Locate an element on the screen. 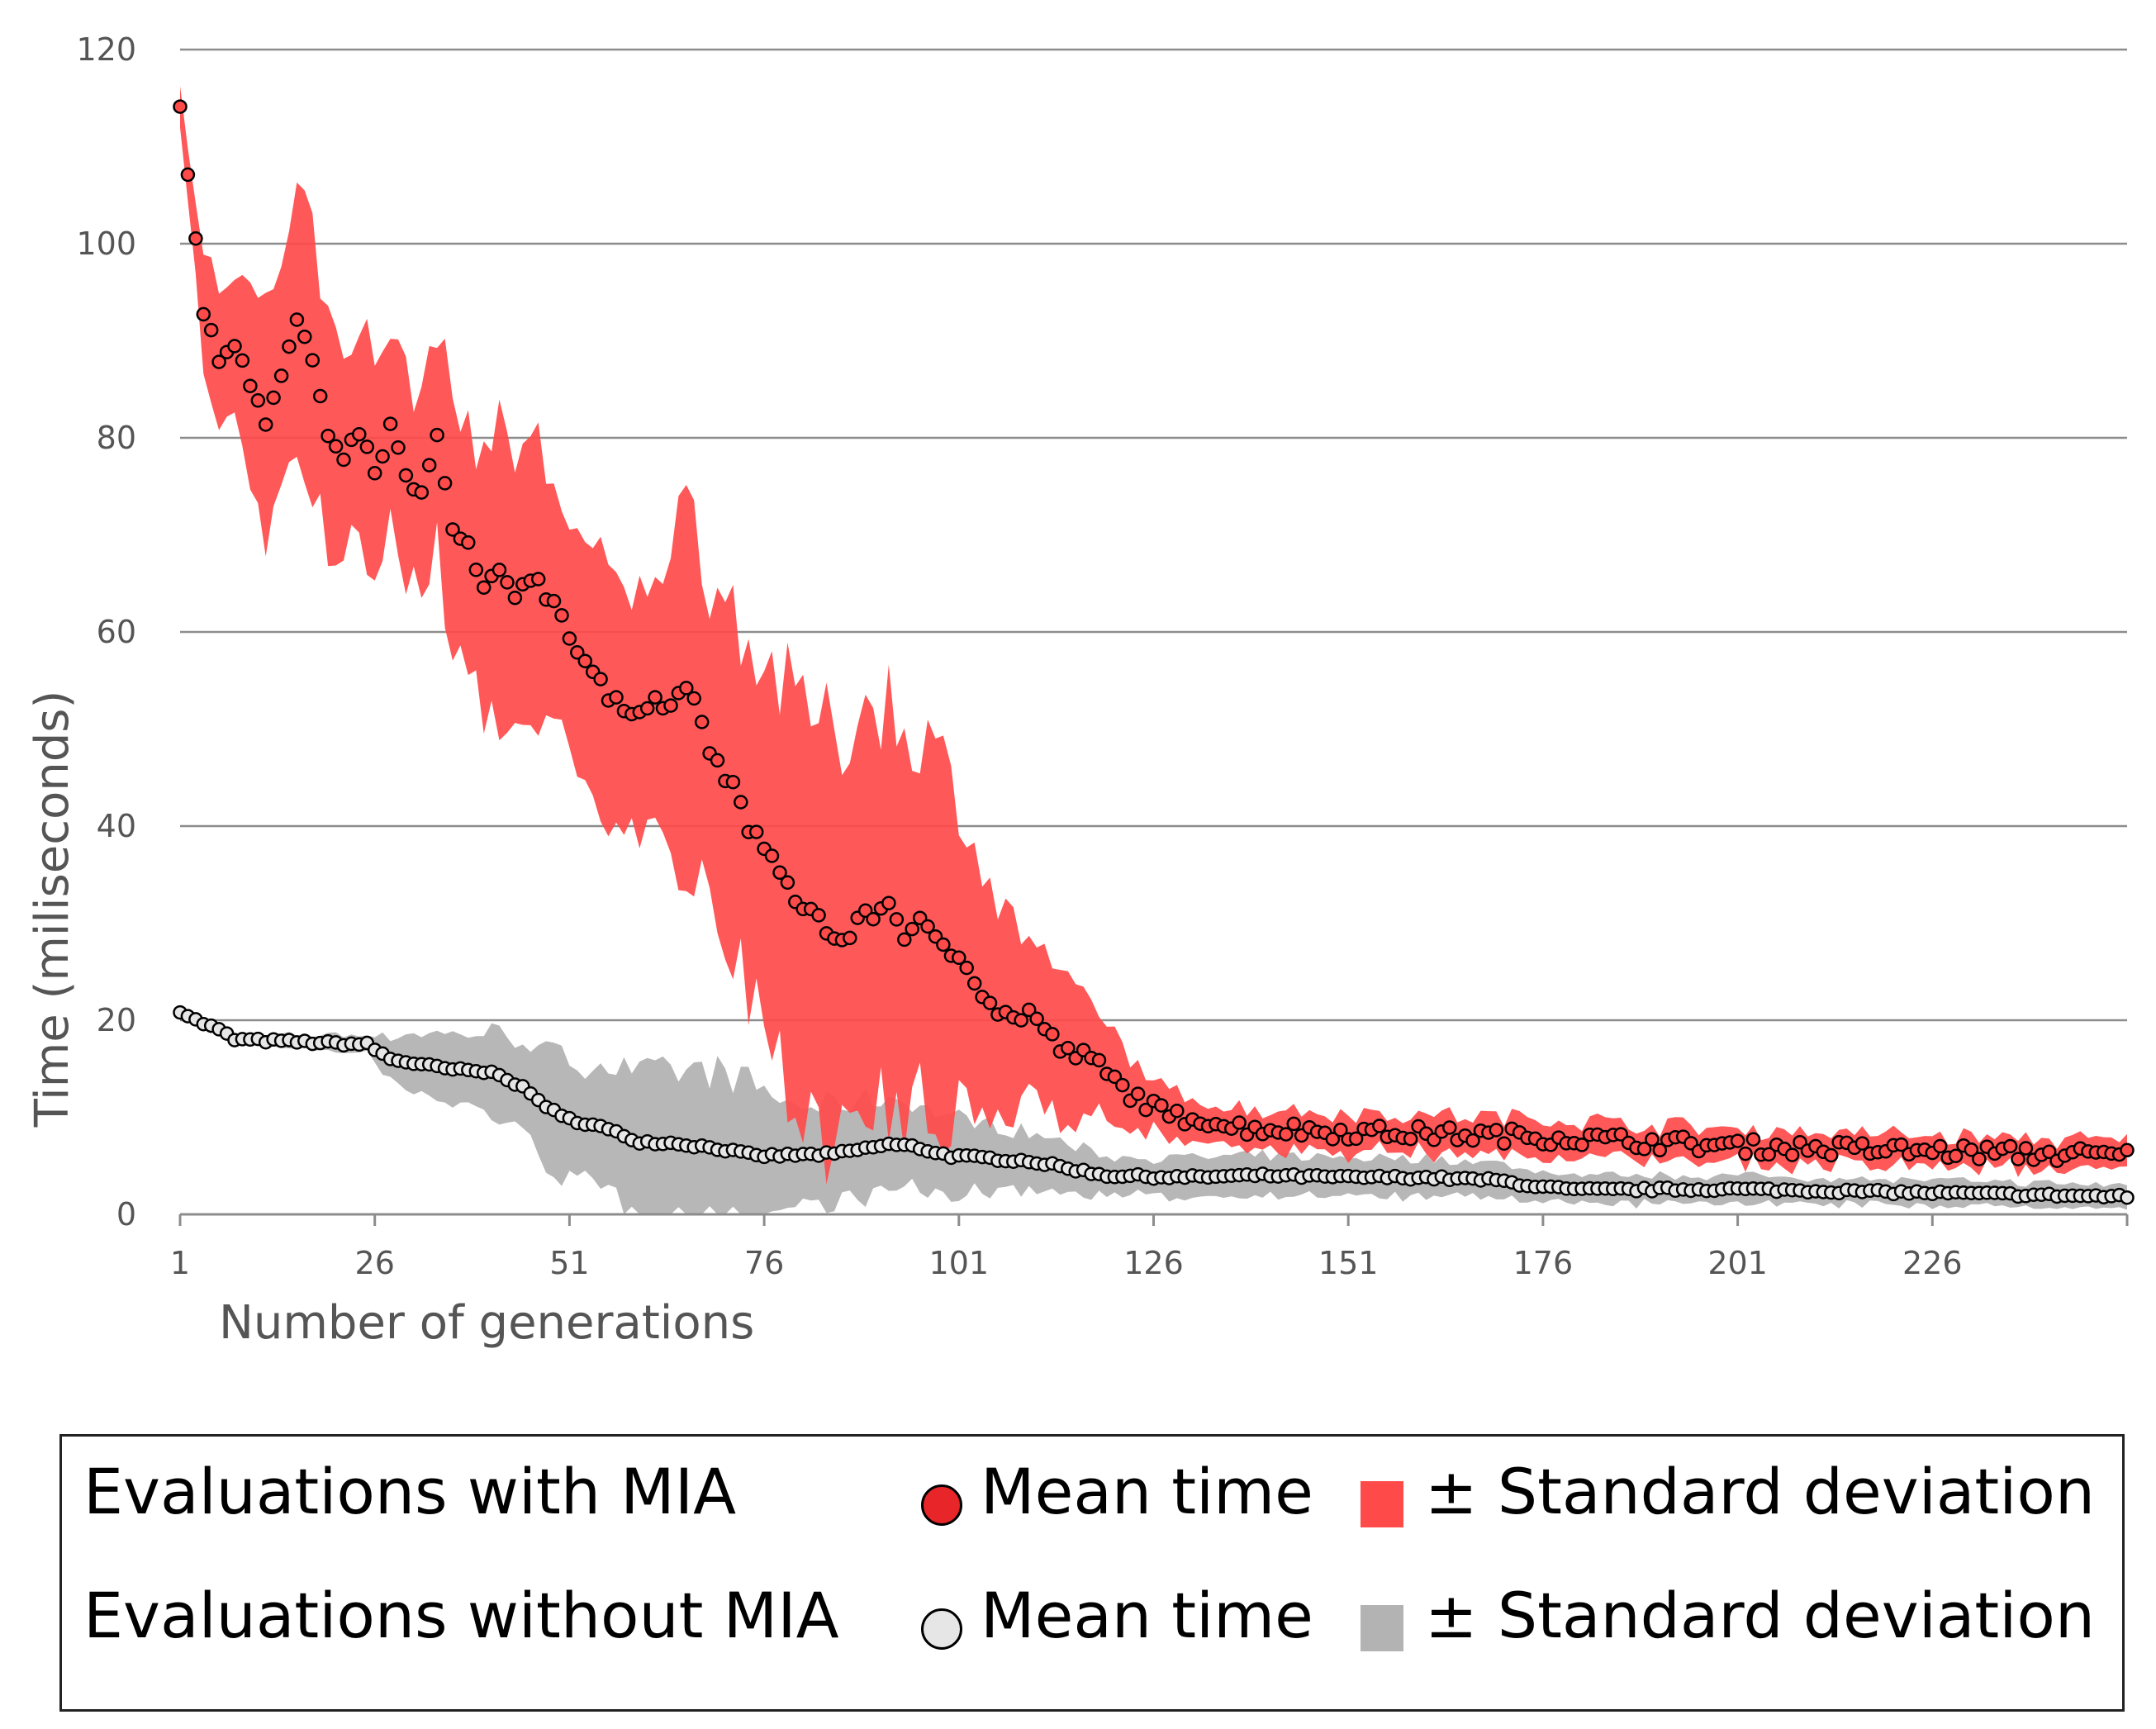  y-tick-label: 60 is located at coordinates (116, 632).